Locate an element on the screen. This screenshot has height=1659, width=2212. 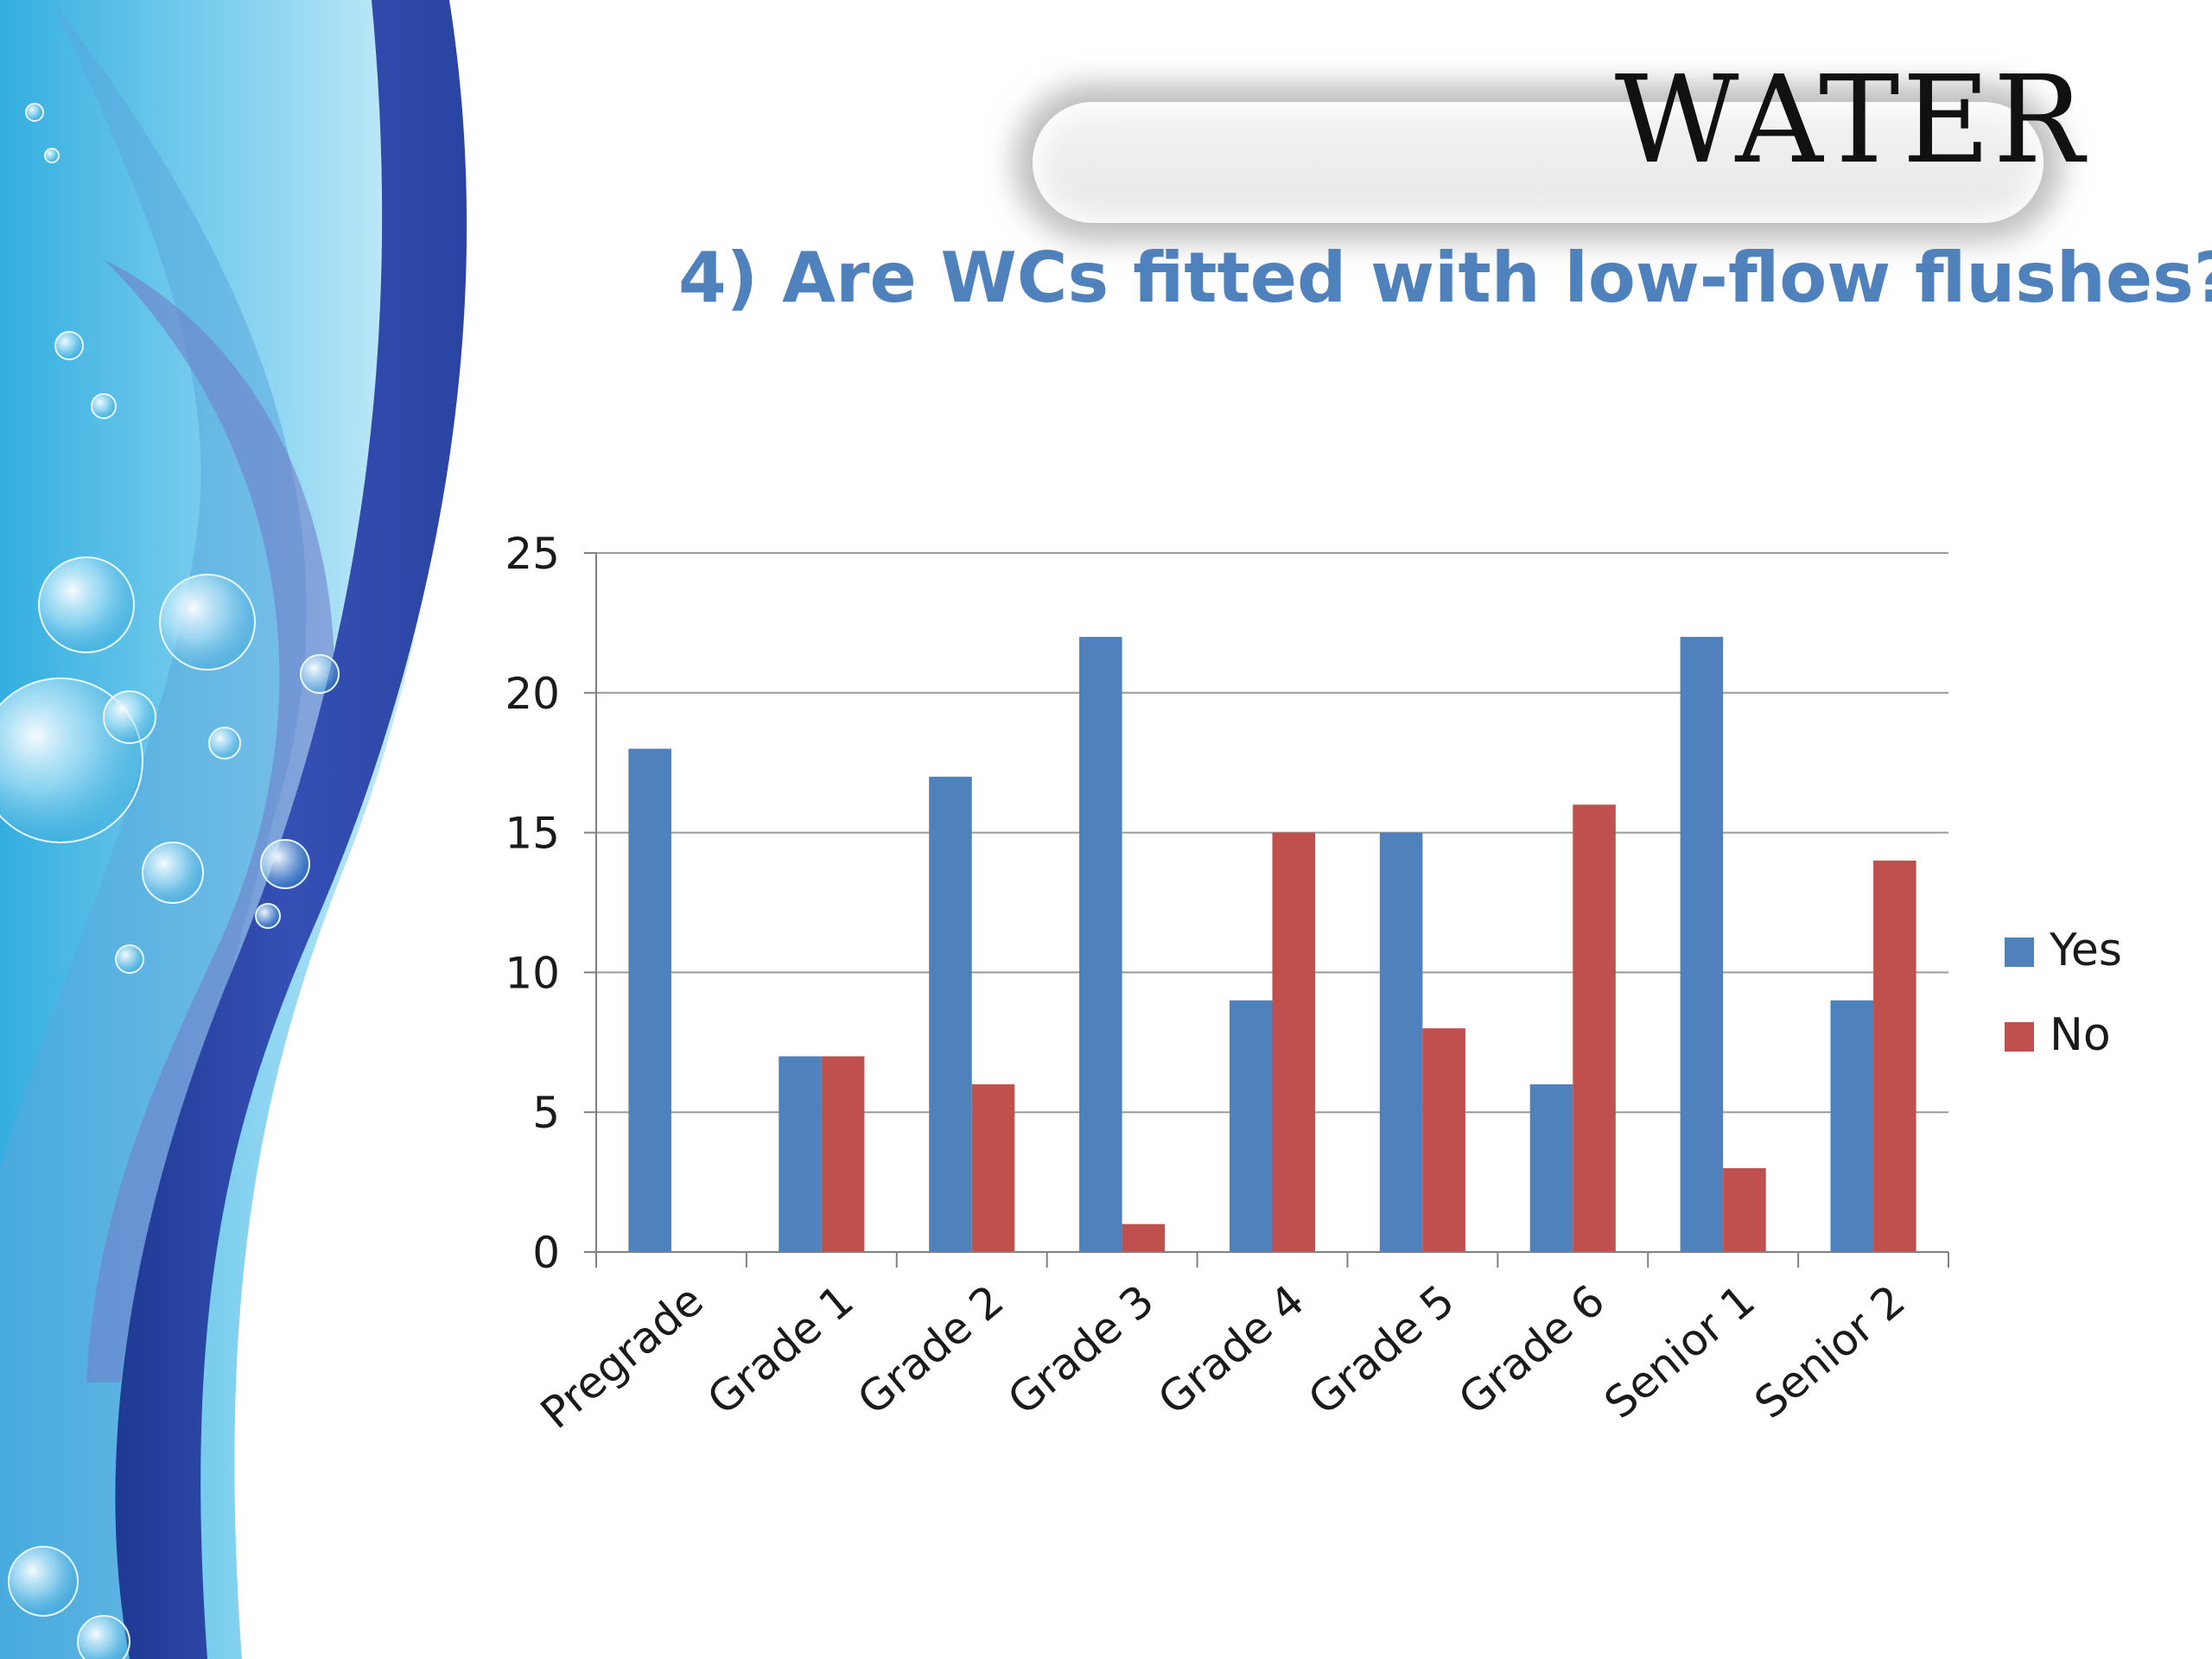
x-tick-label: Senior 1 is located at coordinates (1679, 1351).